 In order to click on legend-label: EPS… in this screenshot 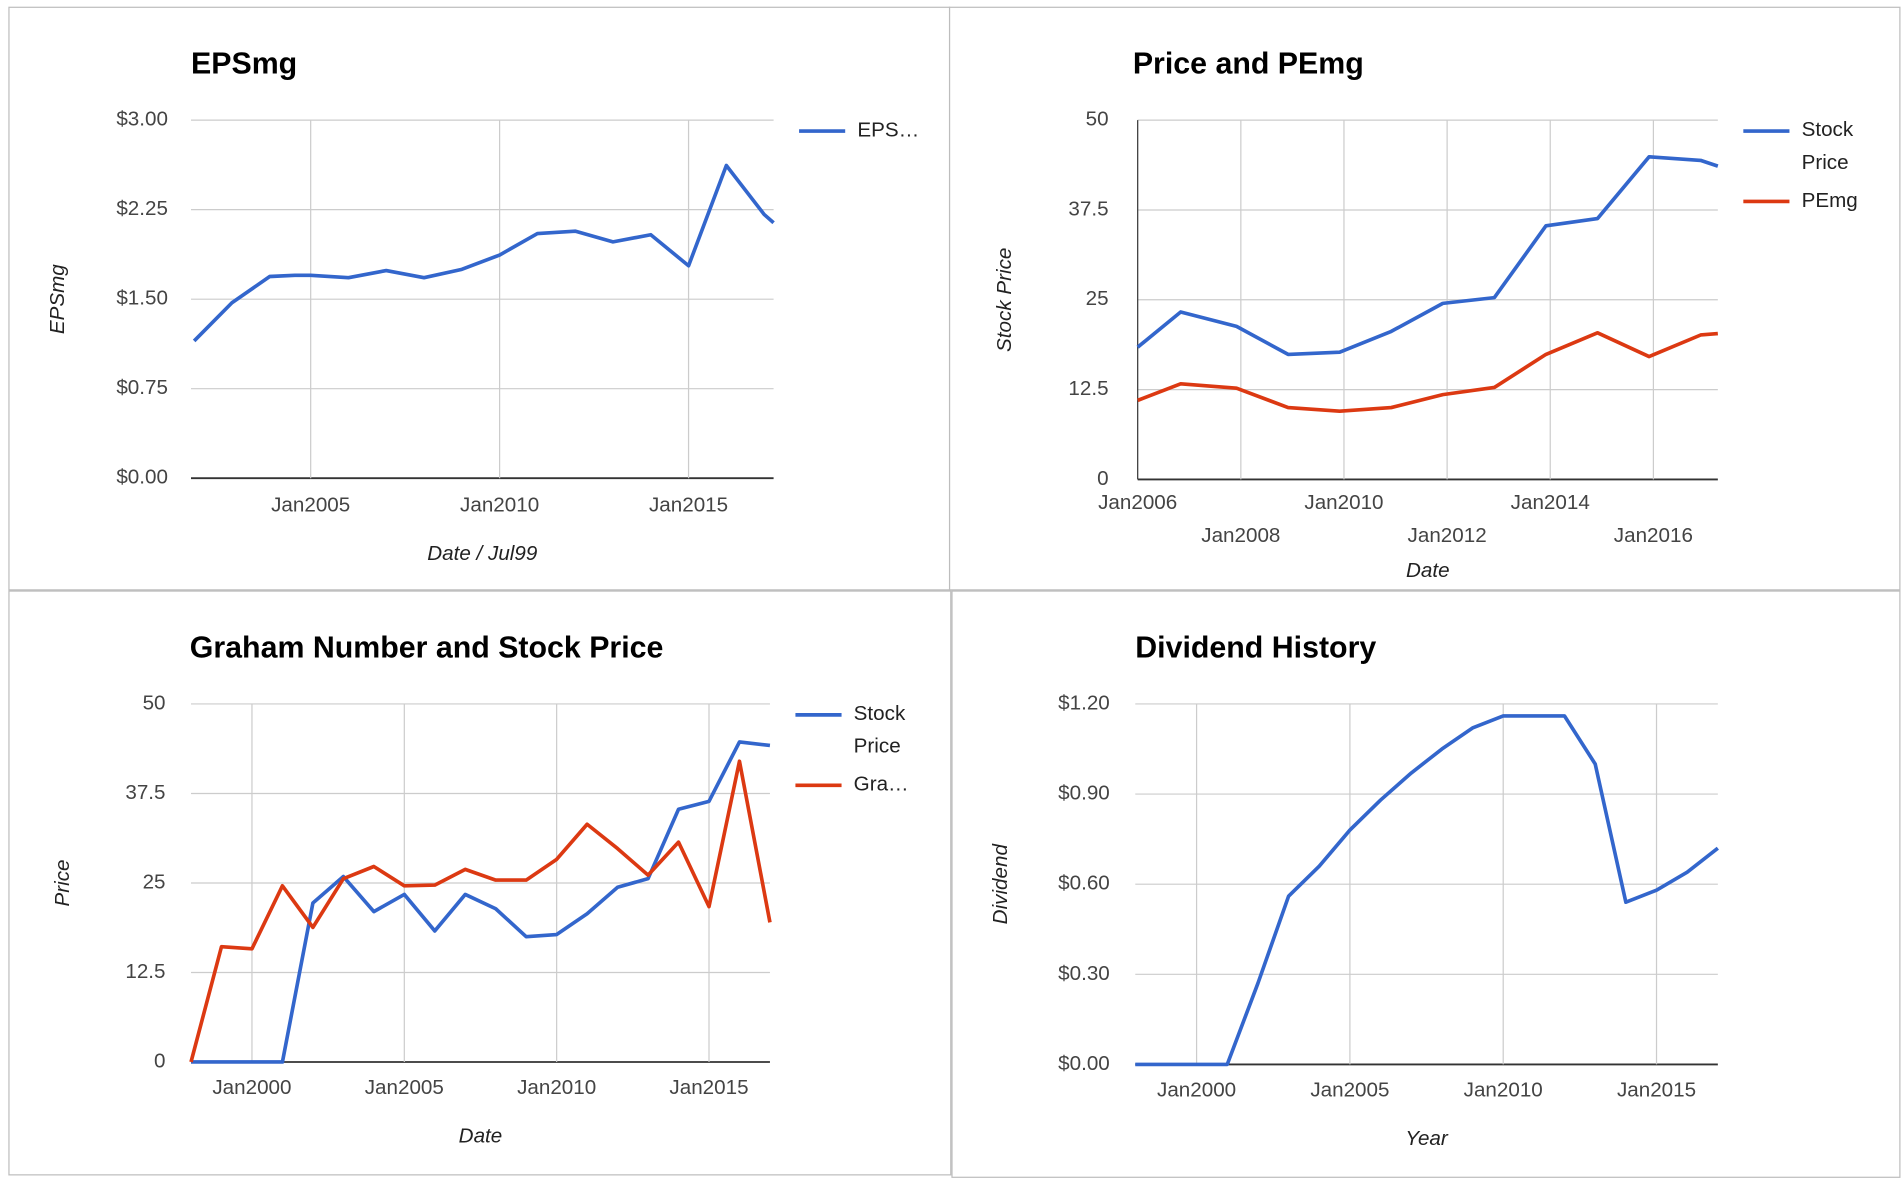, I will do `click(888, 130)`.